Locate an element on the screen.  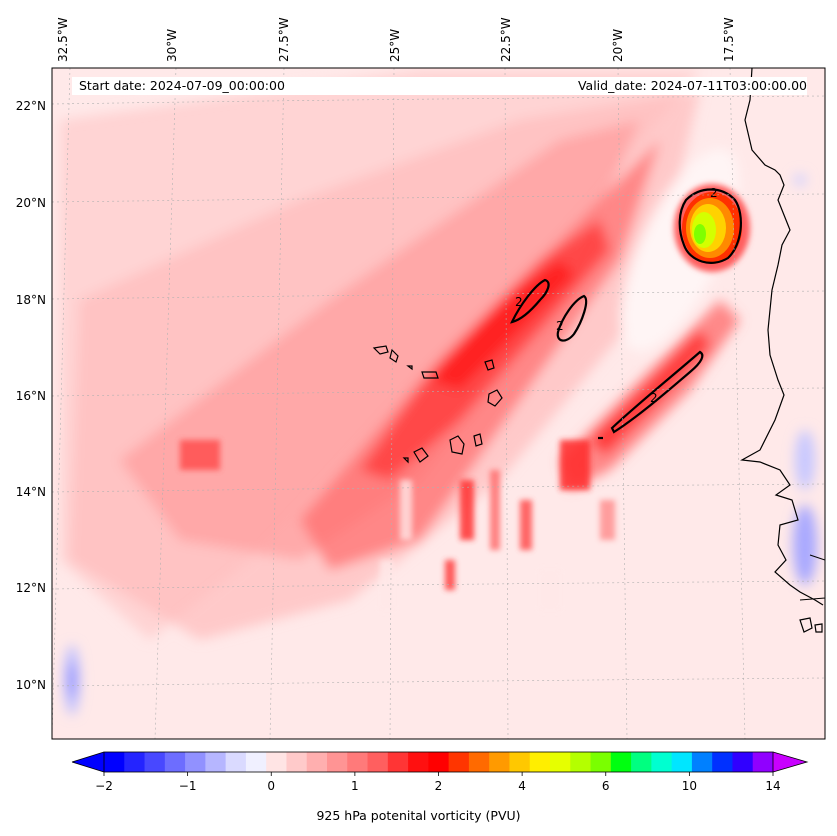
colorbar-tick-label: 10 is located at coordinates (689, 786).